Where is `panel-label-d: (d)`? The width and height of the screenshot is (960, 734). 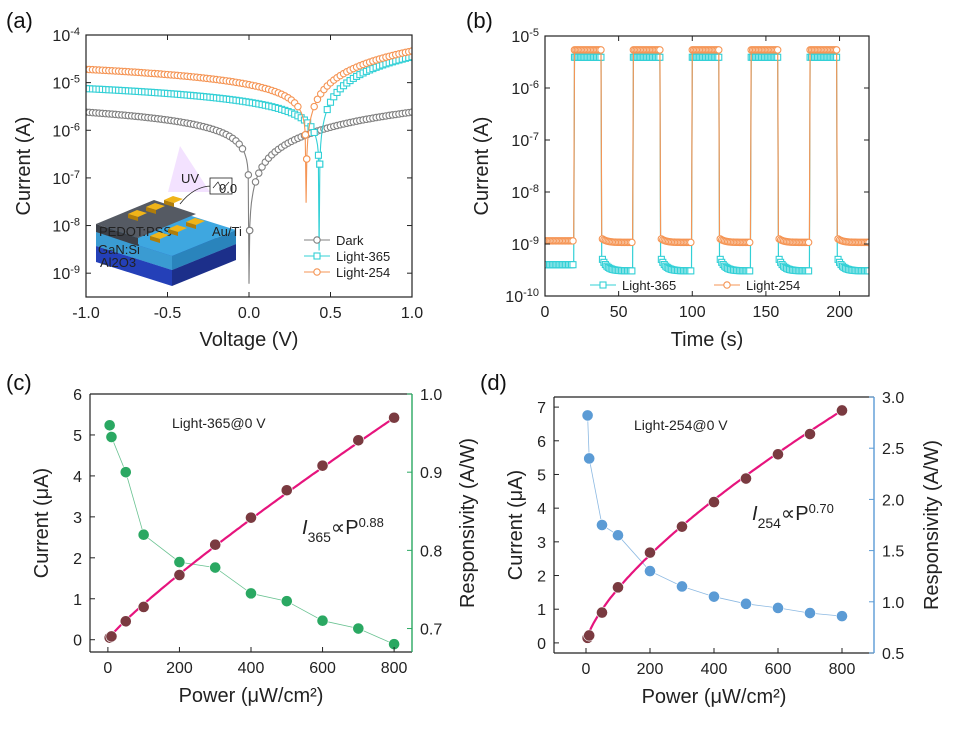 panel-label-d: (d) is located at coordinates (493, 382).